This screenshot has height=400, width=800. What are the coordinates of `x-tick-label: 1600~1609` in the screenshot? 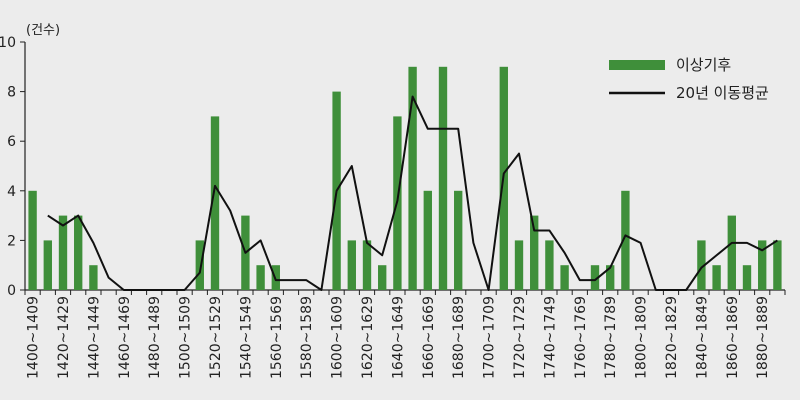 It's located at (338, 337).